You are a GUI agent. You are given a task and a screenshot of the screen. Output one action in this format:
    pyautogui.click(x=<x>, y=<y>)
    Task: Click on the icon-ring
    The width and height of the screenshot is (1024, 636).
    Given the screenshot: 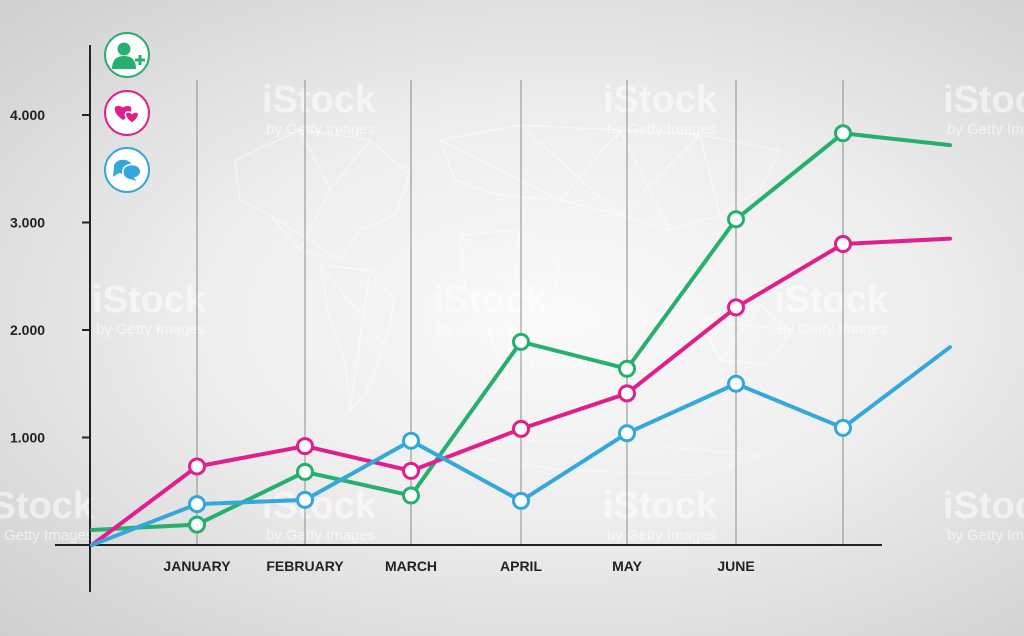 What is the action you would take?
    pyautogui.click(x=127, y=55)
    